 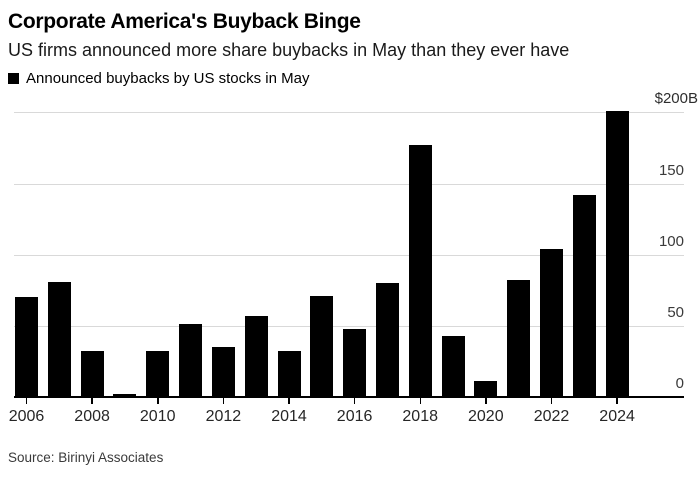 I want to click on x-axis-label-2014: 2014, so click(x=289, y=416).